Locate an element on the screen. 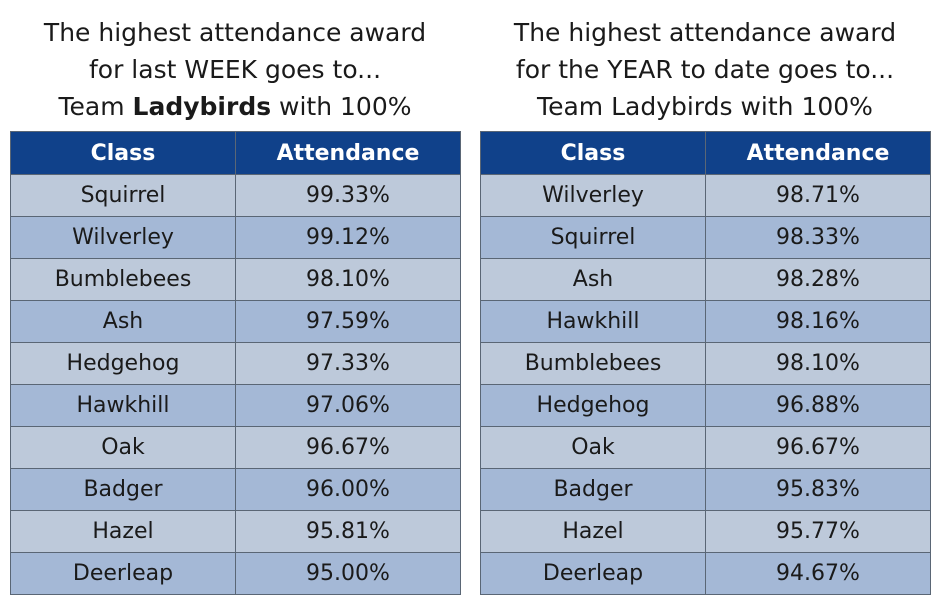 Image resolution: width=940 pixels, height=600 pixels. table-row: Wilverley 98.71% is located at coordinates (705, 195).